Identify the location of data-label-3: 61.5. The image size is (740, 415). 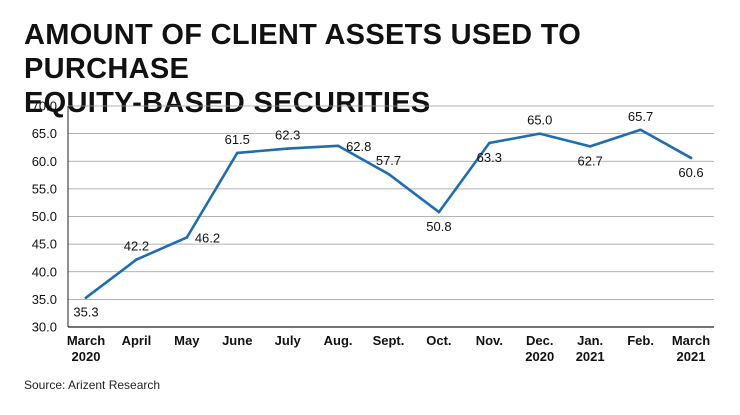
(237, 139).